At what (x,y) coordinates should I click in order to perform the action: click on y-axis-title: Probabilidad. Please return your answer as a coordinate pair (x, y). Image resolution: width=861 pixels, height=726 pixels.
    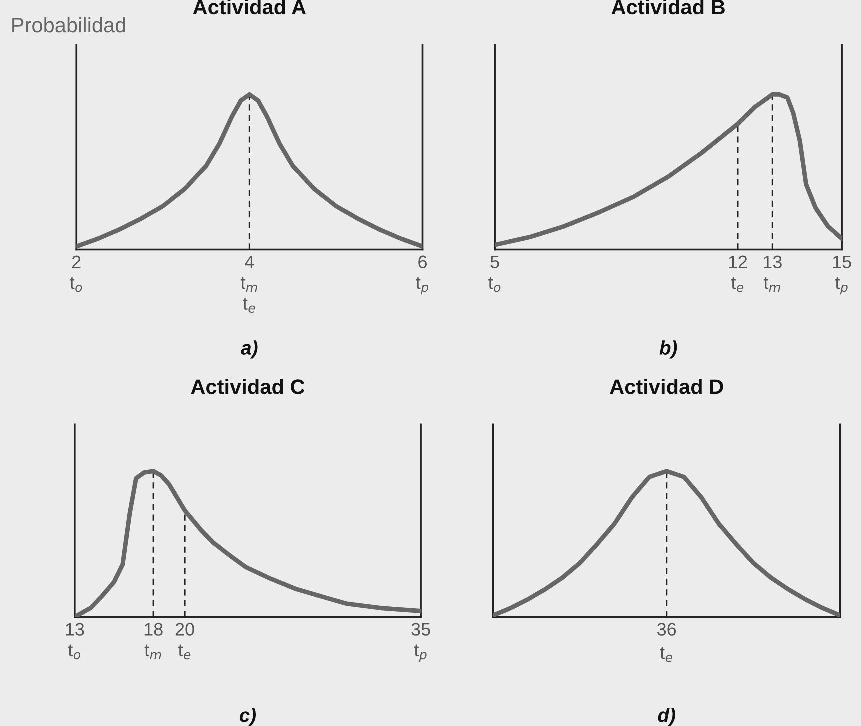
    Looking at the image, I should click on (69, 25).